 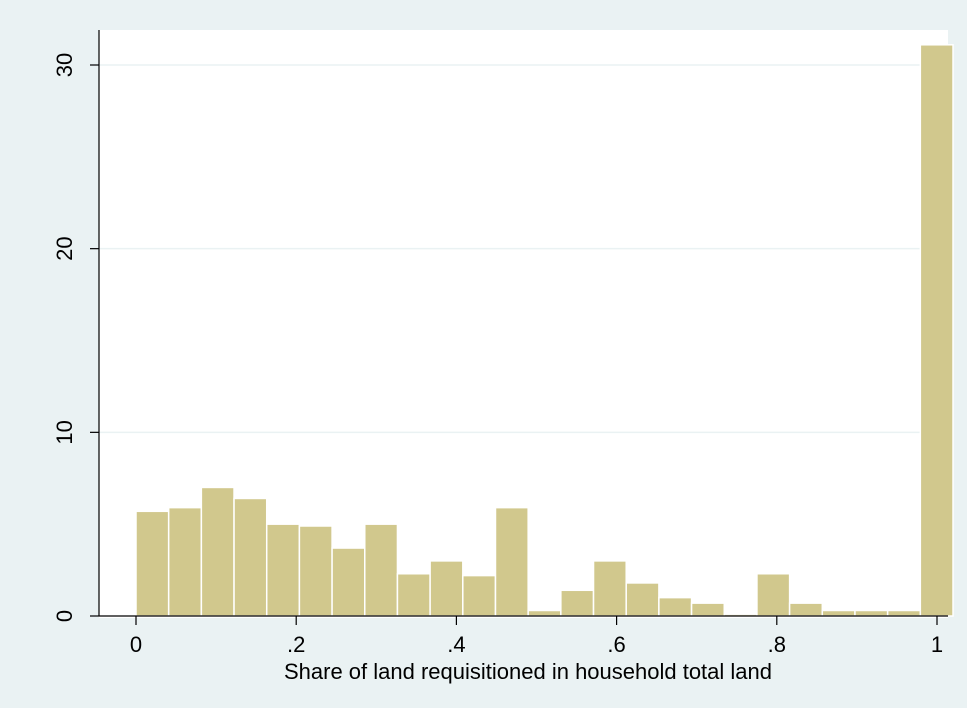 What do you see at coordinates (64, 432) in the screenshot?
I see `y-tick-label-10: 10` at bounding box center [64, 432].